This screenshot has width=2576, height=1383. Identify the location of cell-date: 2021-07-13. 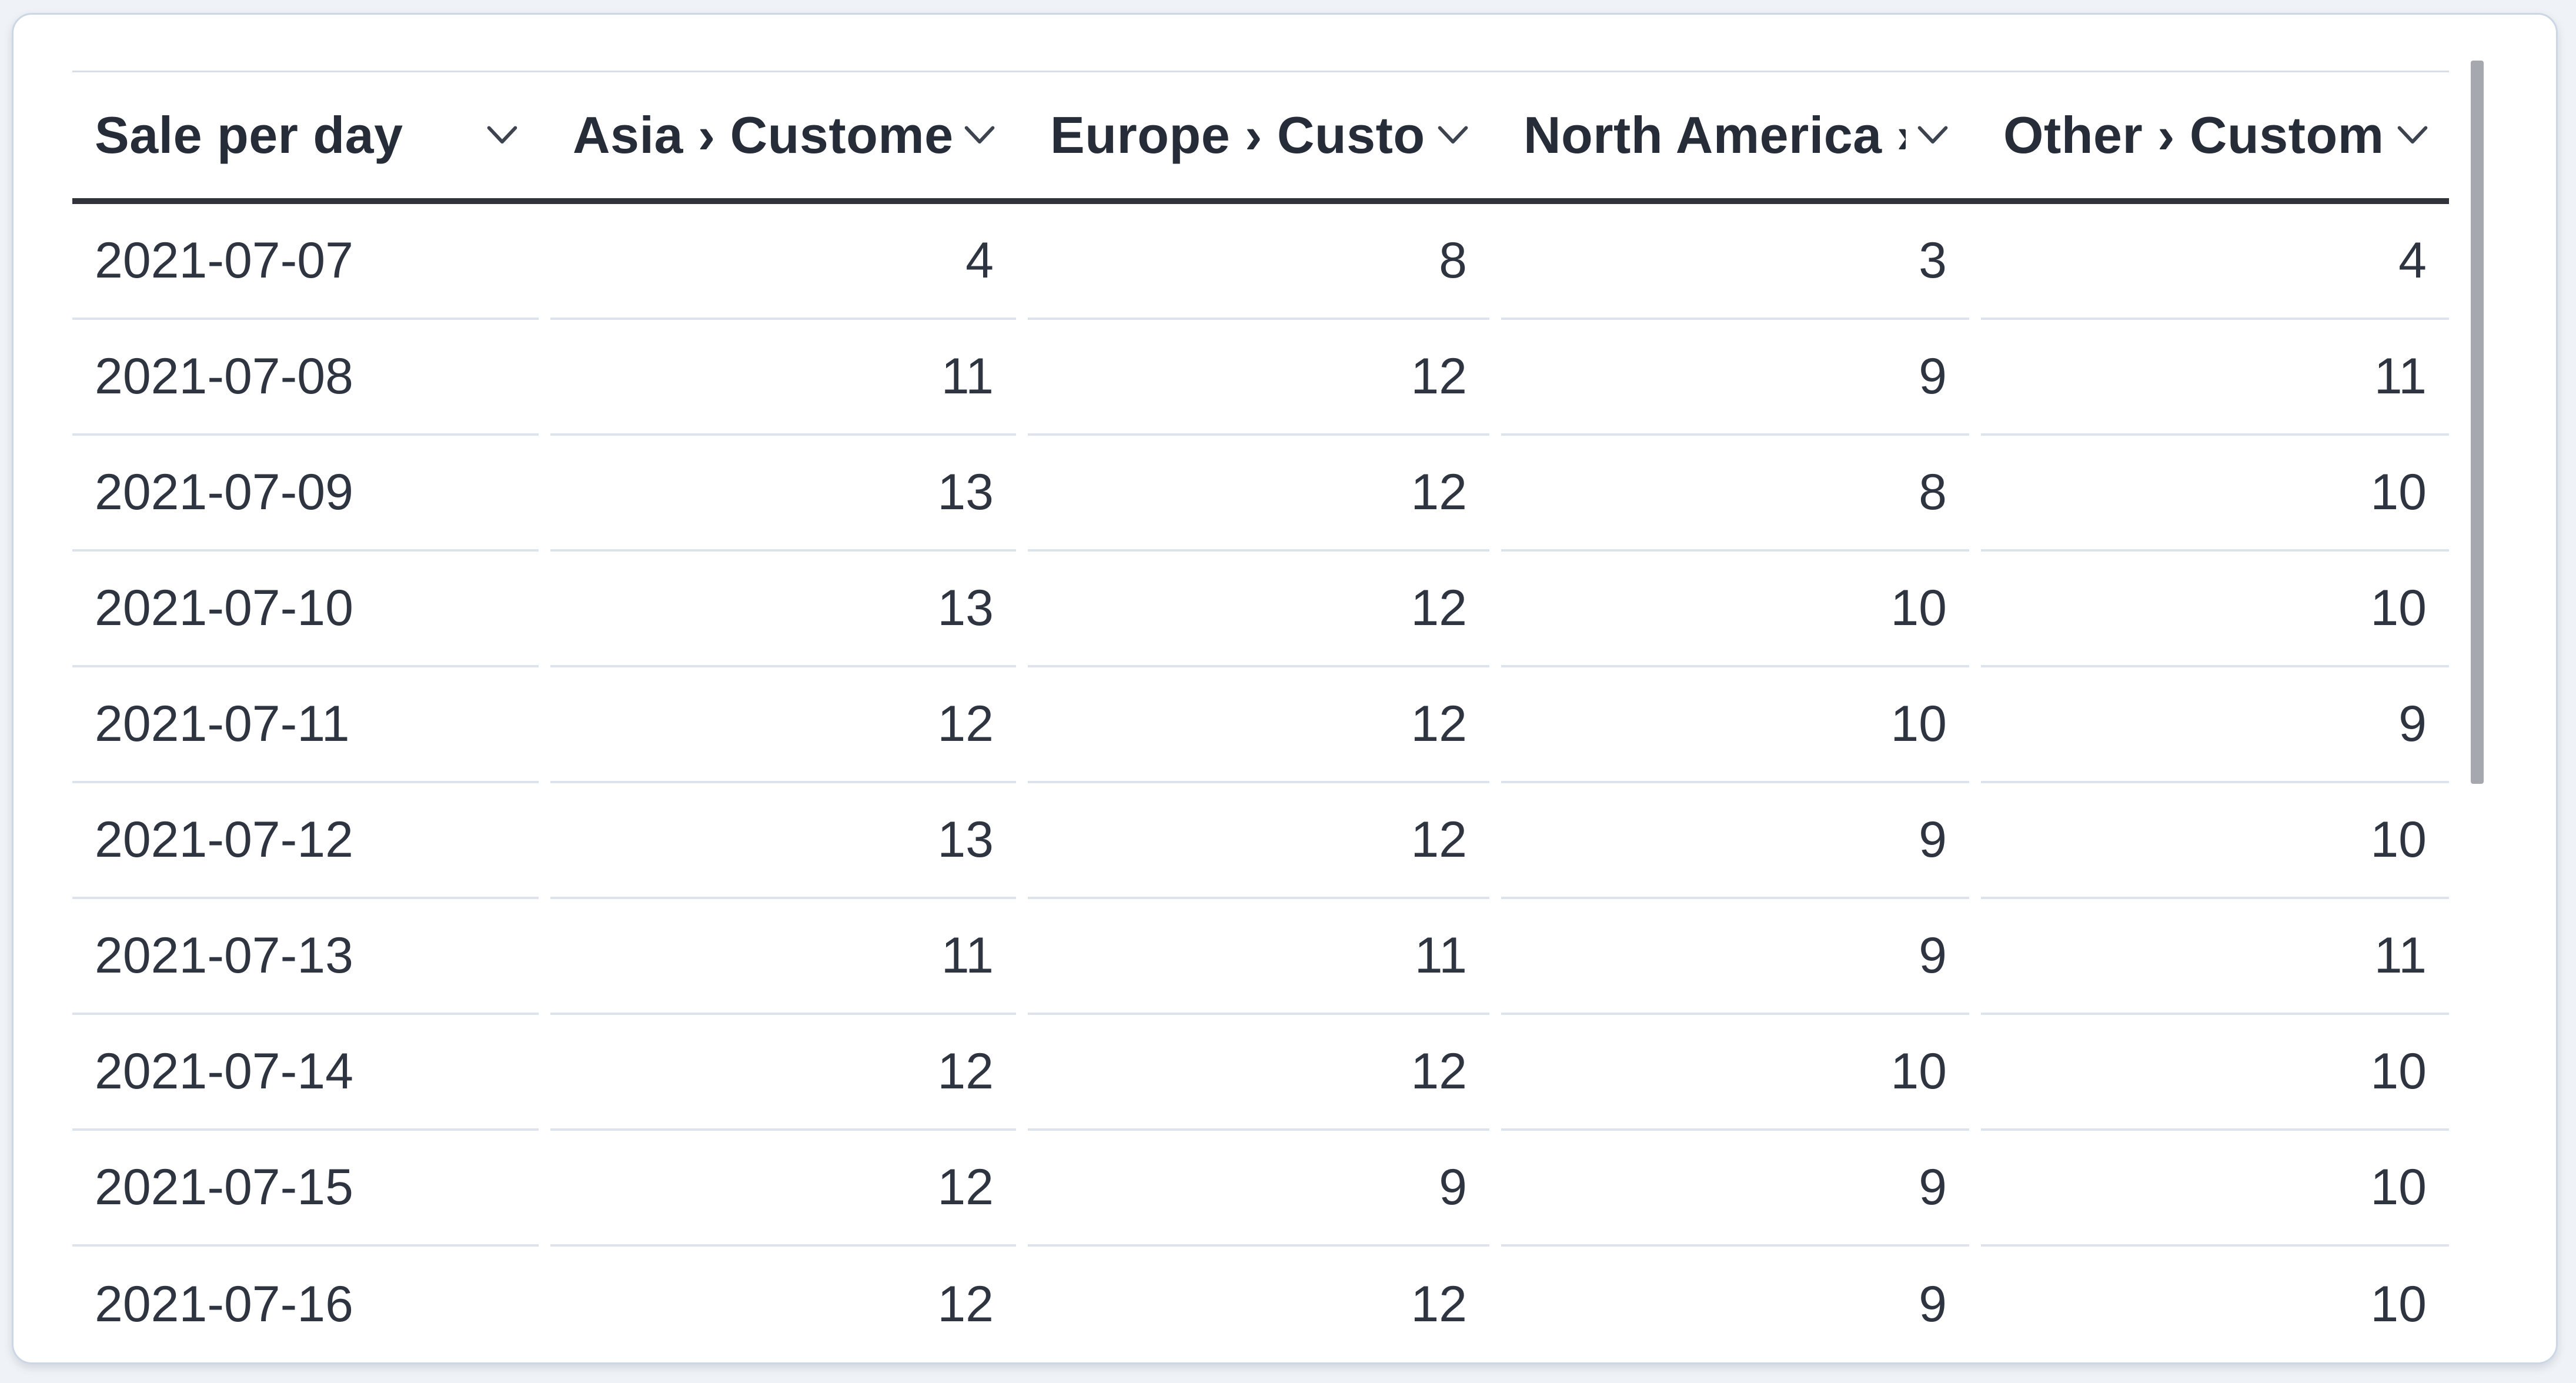
(305, 957).